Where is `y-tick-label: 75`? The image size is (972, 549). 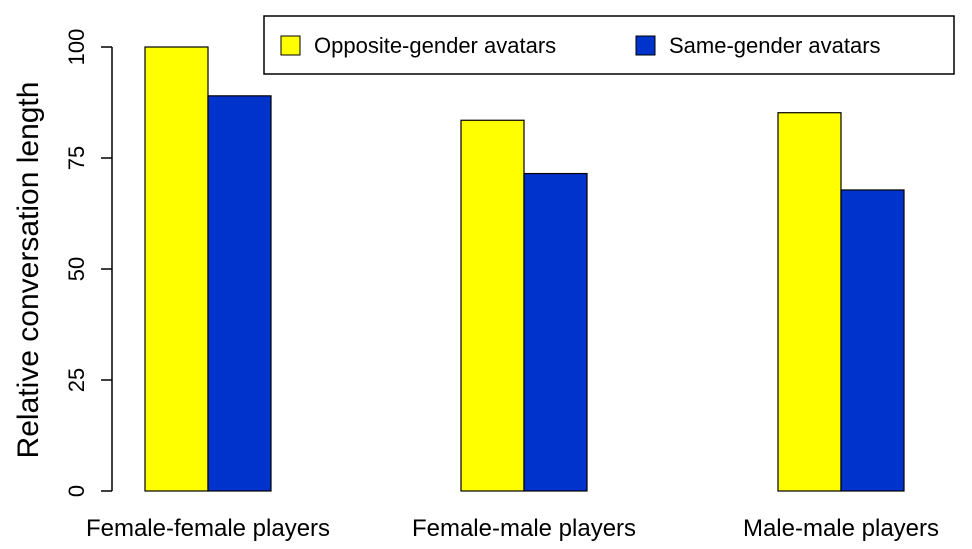
y-tick-label: 75 is located at coordinates (76, 158).